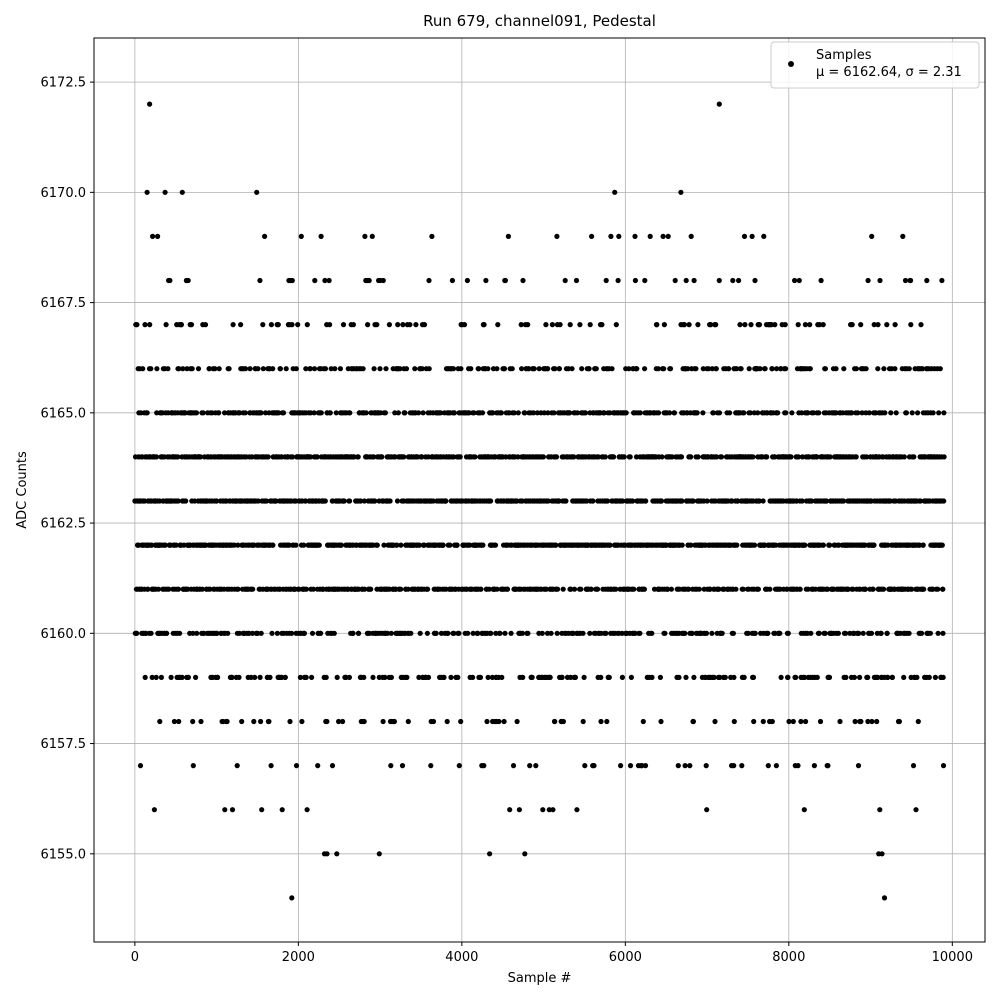  What do you see at coordinates (788, 957) in the screenshot?
I see `x-tick-label: 8000` at bounding box center [788, 957].